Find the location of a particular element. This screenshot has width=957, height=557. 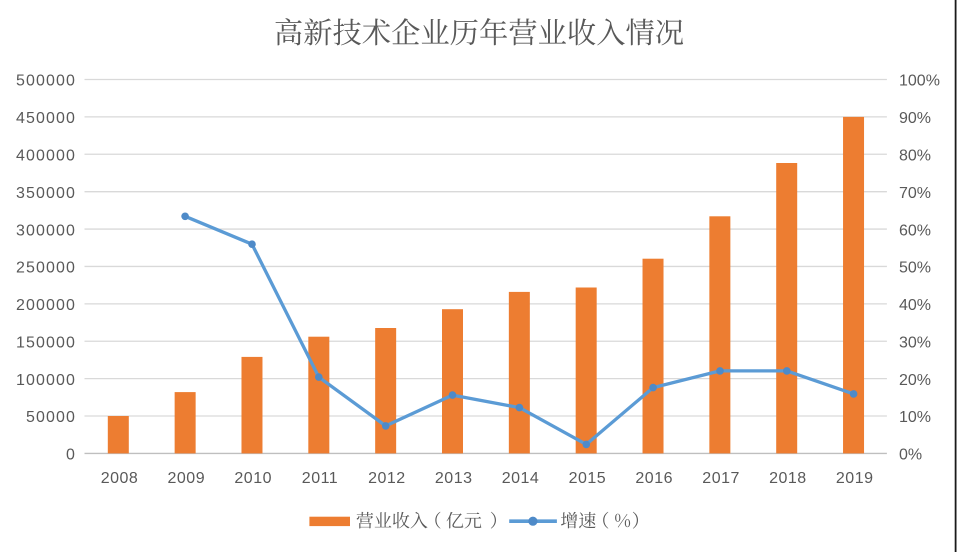

svg-text: 2014 is located at coordinates (521, 478).